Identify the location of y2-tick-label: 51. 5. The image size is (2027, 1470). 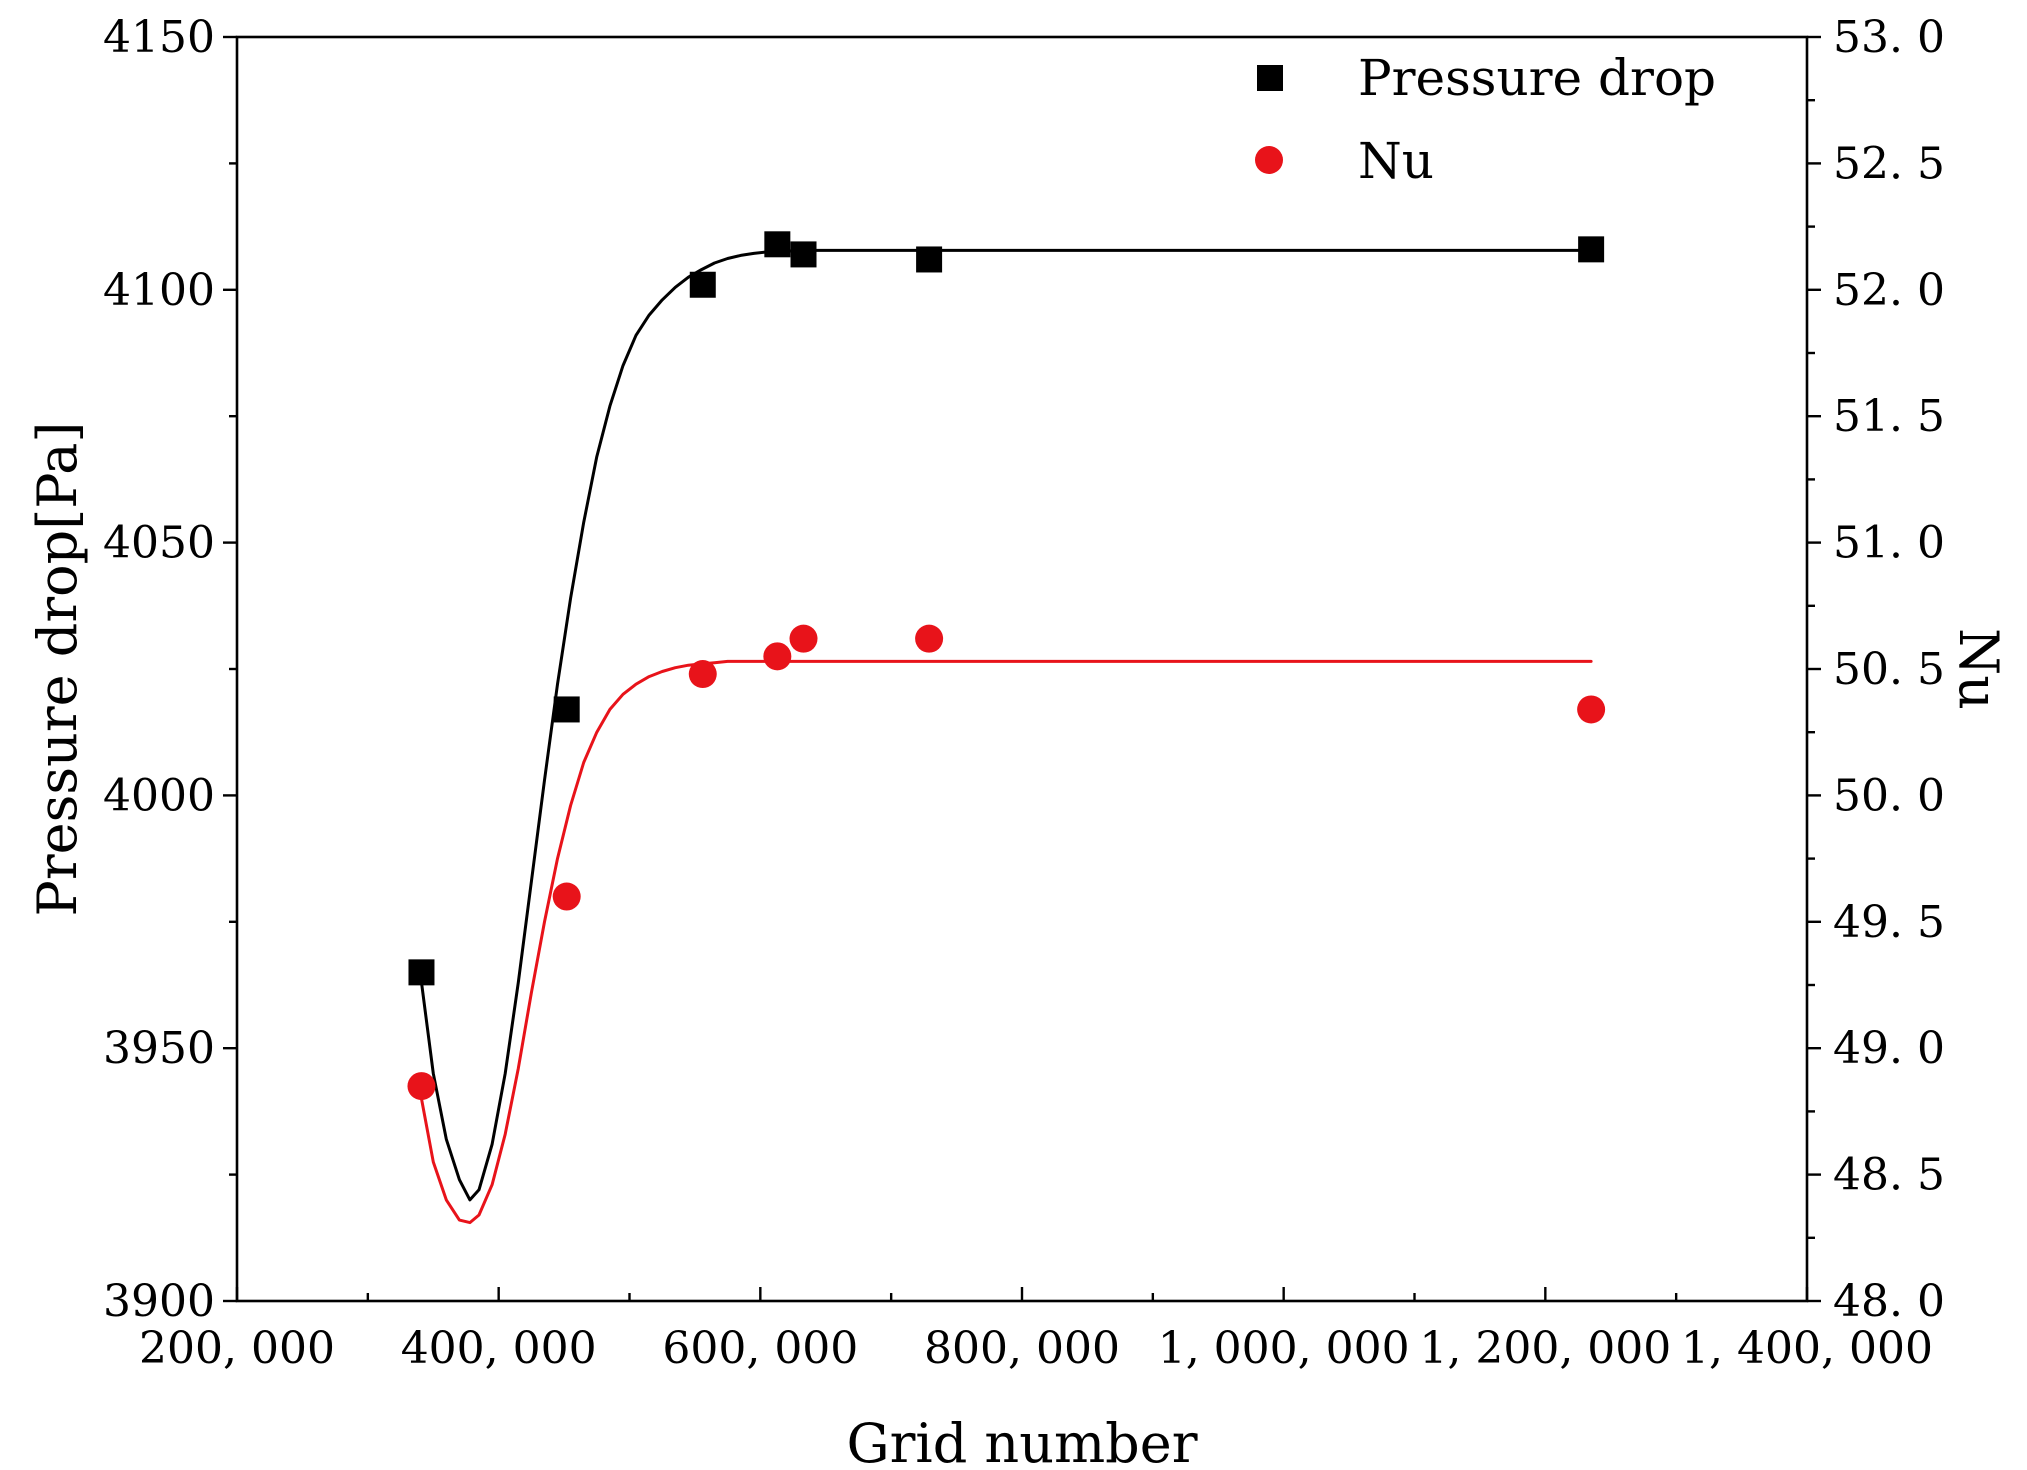
(1889, 416).